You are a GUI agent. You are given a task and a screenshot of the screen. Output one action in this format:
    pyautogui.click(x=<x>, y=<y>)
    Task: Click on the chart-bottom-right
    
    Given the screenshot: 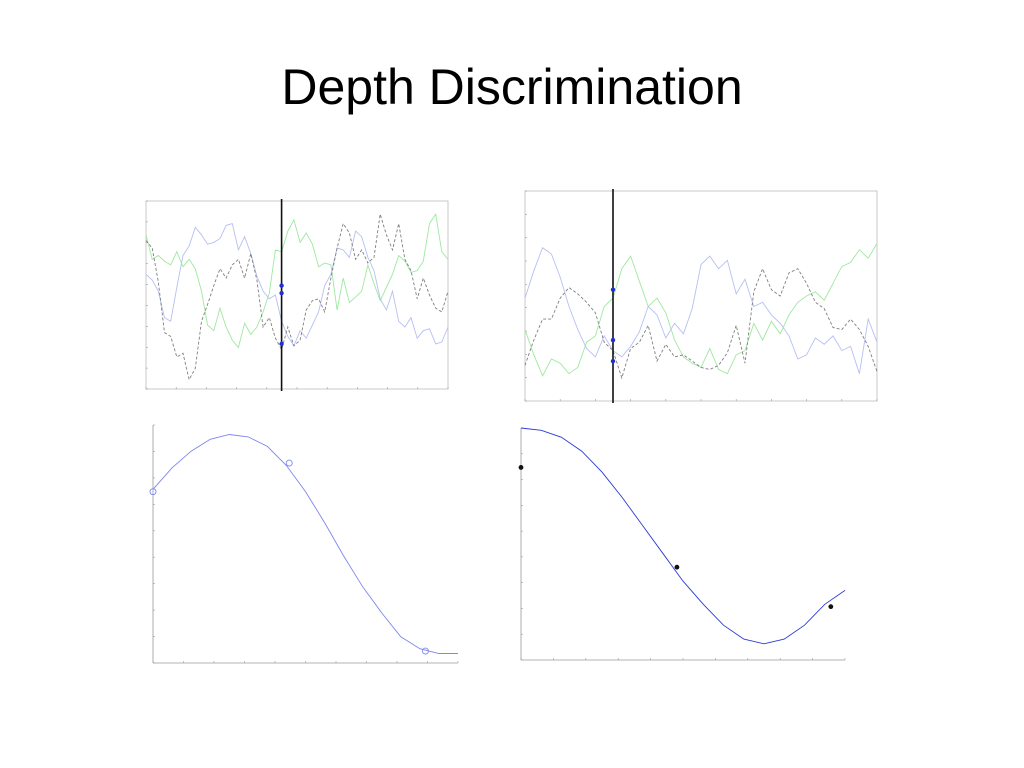 What is the action you would take?
    pyautogui.click(x=682, y=544)
    